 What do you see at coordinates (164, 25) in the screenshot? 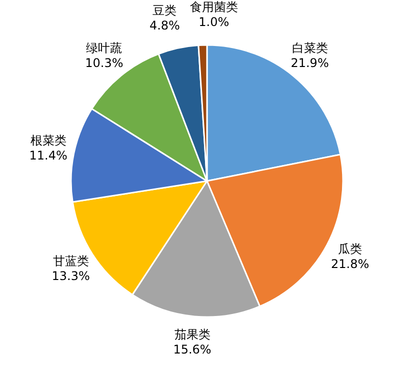
I see `data-label: 4.8%` at bounding box center [164, 25].